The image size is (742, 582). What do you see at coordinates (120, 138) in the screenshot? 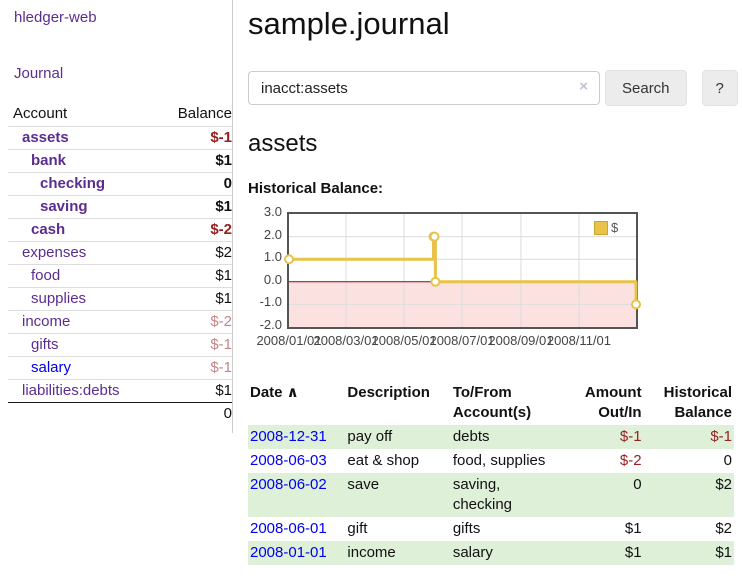
I see `account-row: assets $-1` at bounding box center [120, 138].